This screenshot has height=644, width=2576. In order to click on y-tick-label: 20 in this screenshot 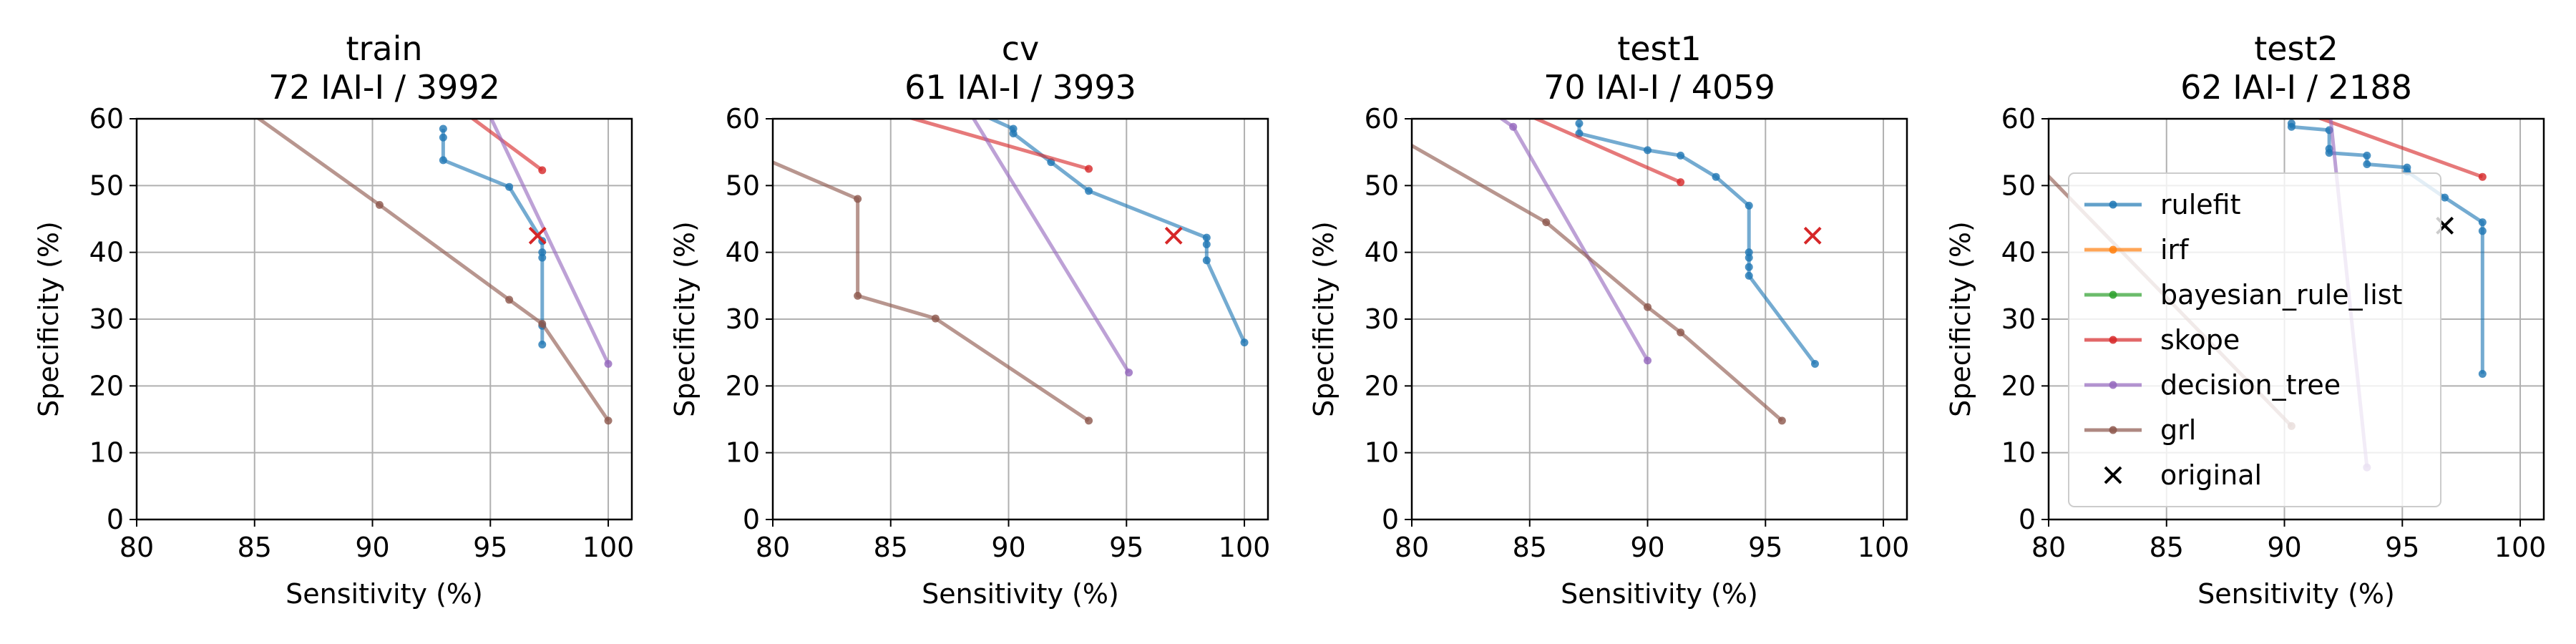, I will do `click(1382, 385)`.